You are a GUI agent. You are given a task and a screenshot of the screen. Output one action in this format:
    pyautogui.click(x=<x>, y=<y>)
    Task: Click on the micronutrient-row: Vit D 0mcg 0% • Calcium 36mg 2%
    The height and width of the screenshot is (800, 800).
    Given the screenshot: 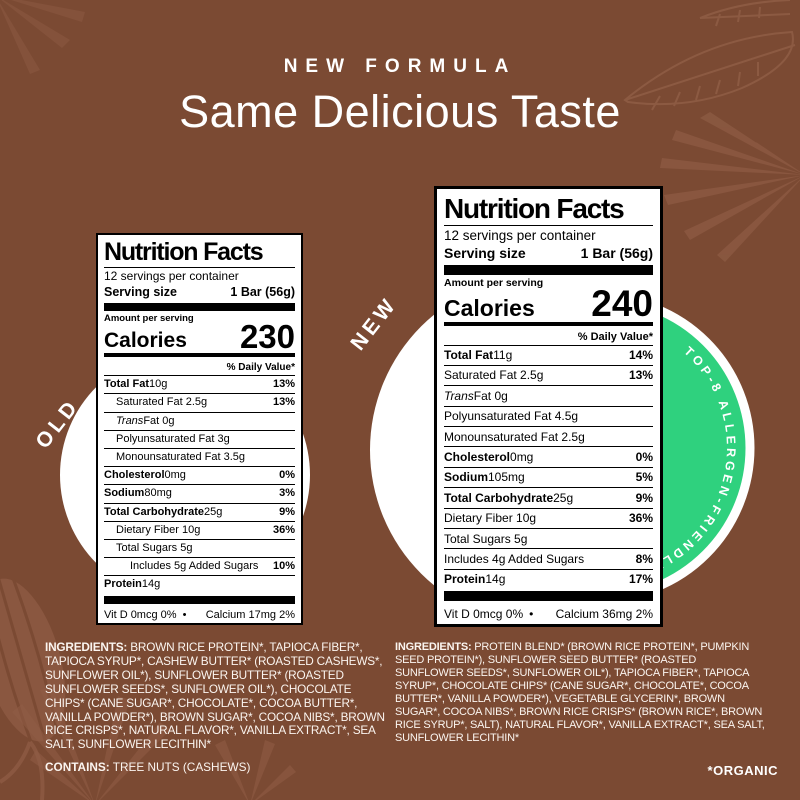 What is the action you would take?
    pyautogui.click(x=548, y=613)
    